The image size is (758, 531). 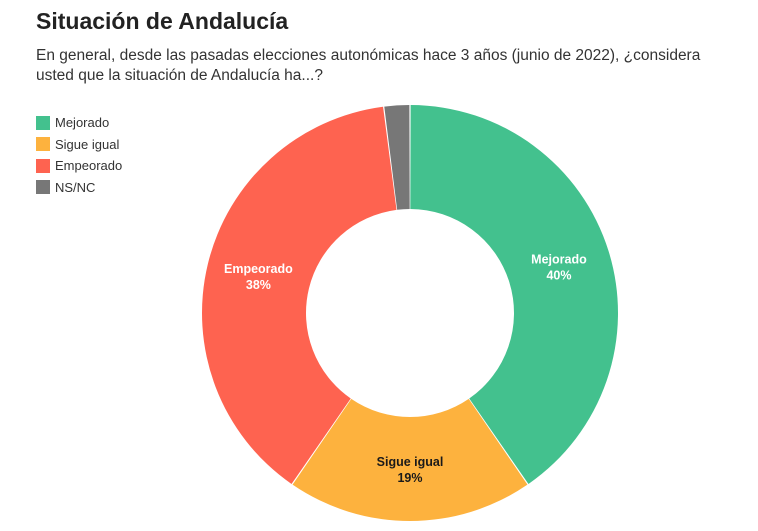 I want to click on legend-item-sigue-igual: Sigue igual, so click(x=79, y=145).